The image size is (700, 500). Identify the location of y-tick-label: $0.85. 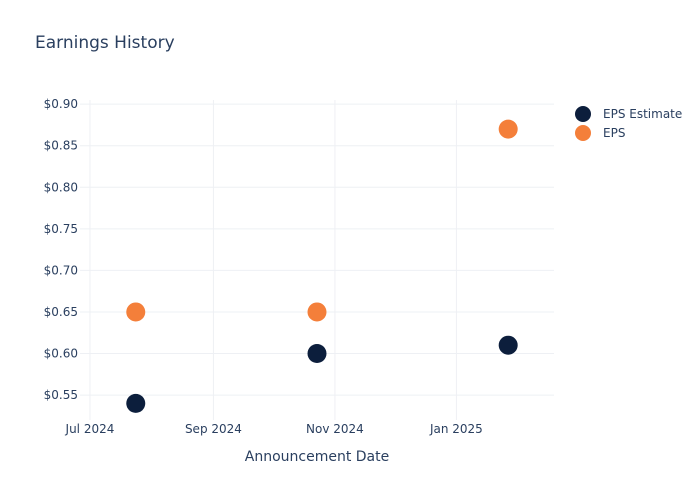
(61, 146).